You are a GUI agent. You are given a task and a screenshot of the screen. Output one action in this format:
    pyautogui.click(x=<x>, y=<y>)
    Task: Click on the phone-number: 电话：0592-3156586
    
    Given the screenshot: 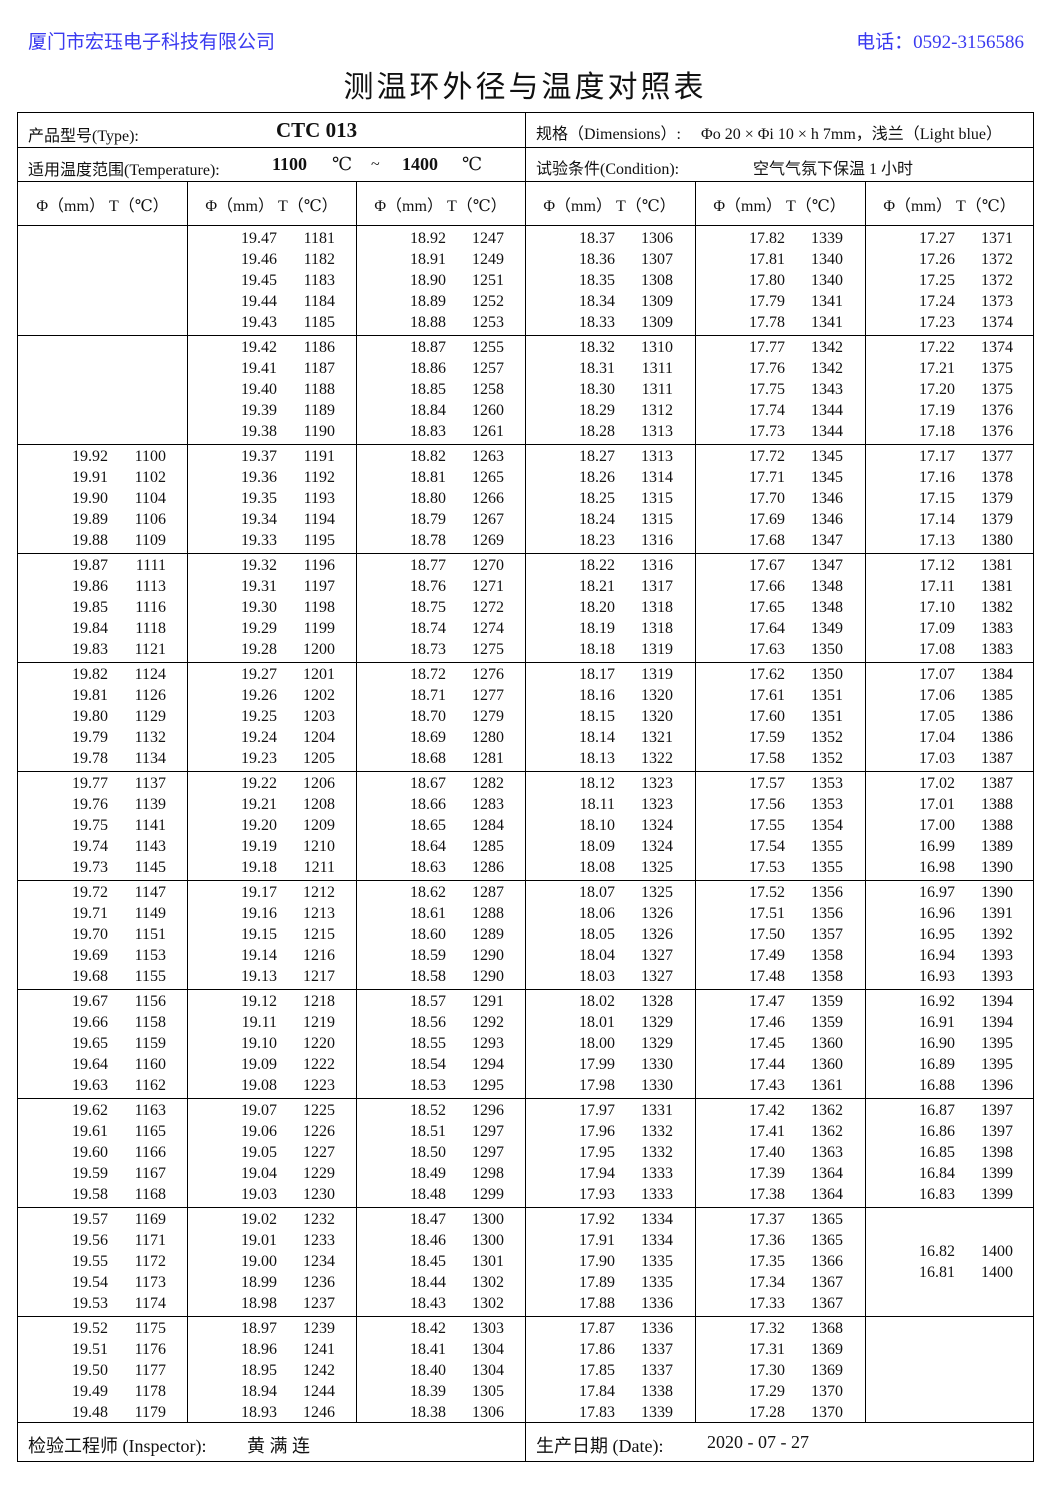 What is the action you would take?
    pyautogui.click(x=940, y=42)
    